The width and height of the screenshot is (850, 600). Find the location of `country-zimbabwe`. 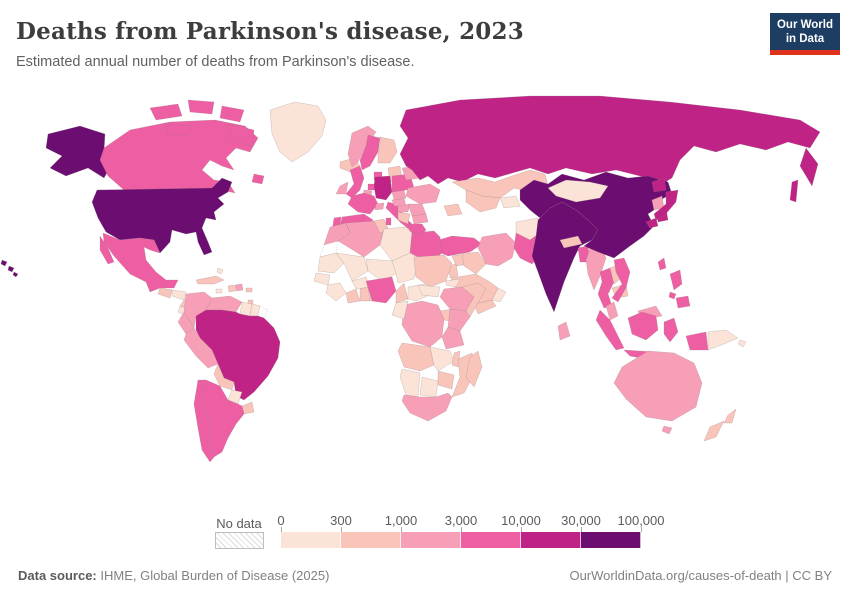

country-zimbabwe is located at coordinates (446, 380).